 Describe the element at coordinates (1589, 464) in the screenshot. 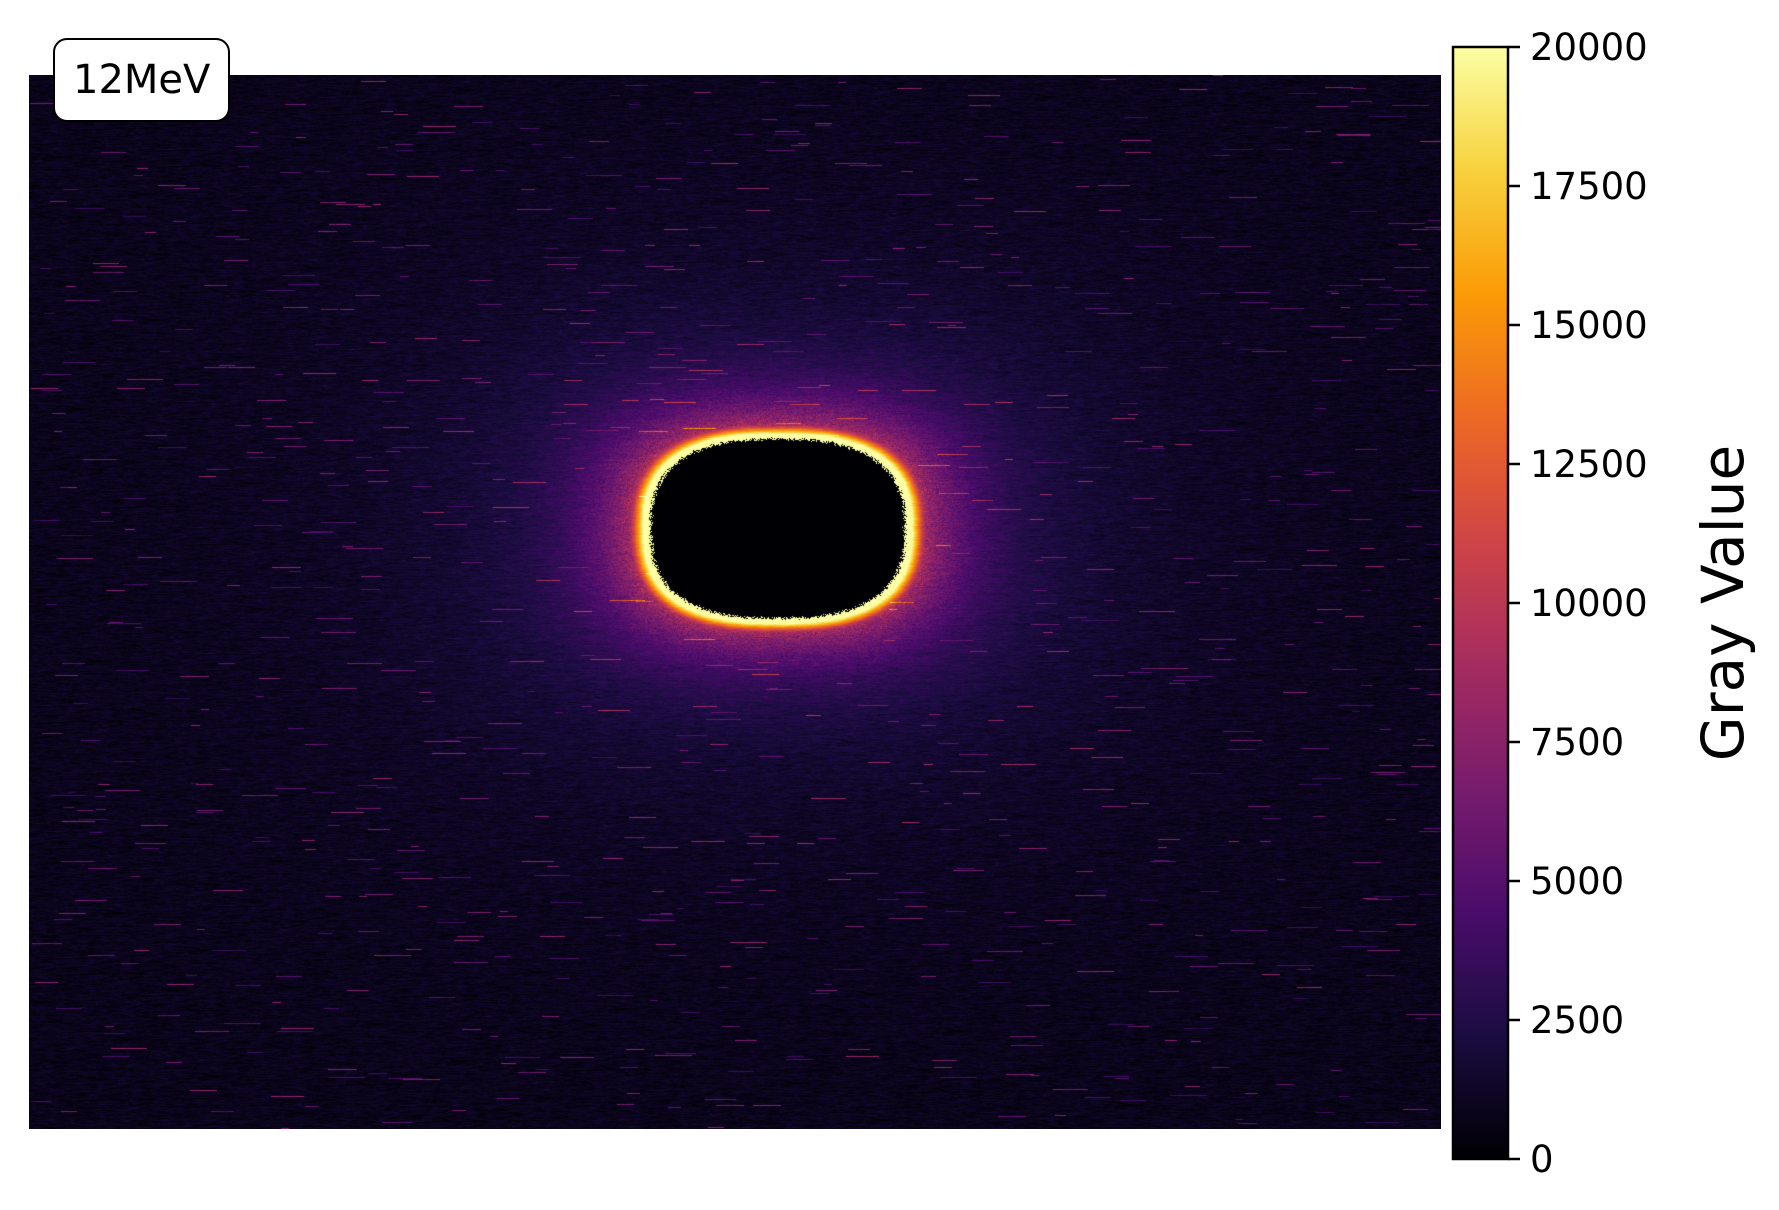

I see `colorbar-tick-label: 12500` at that location.